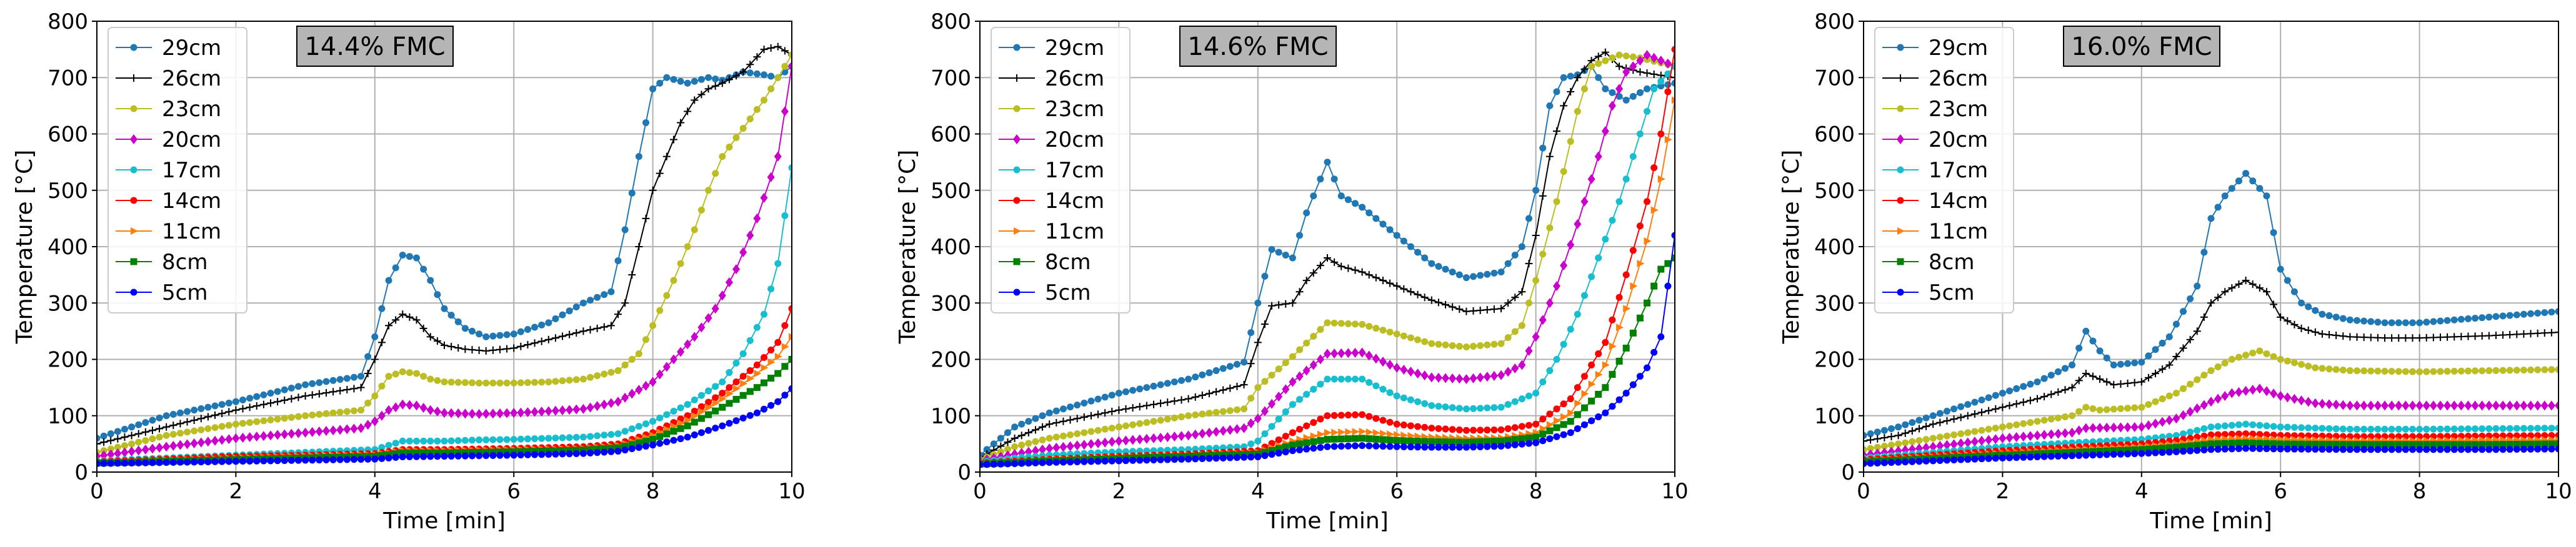 Image resolution: width=2576 pixels, height=547 pixels. Describe the element at coordinates (236, 491) in the screenshot. I see `x-tick-label: 2` at that location.